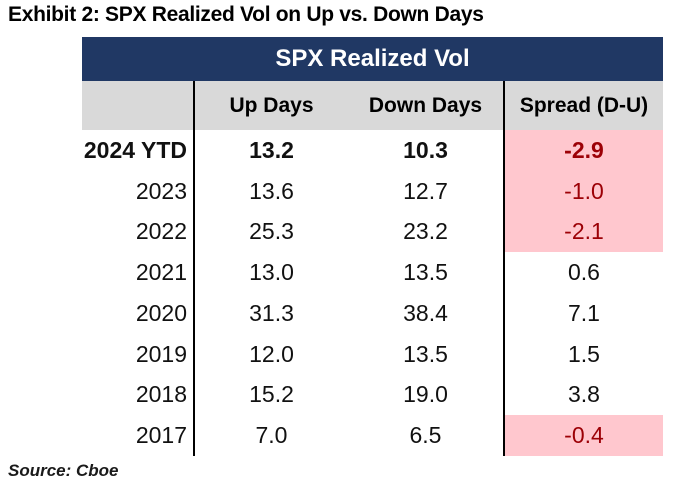 This screenshot has width=700, height=496. Describe the element at coordinates (583, 191) in the screenshot. I see `spread-cell: -1.0` at that location.